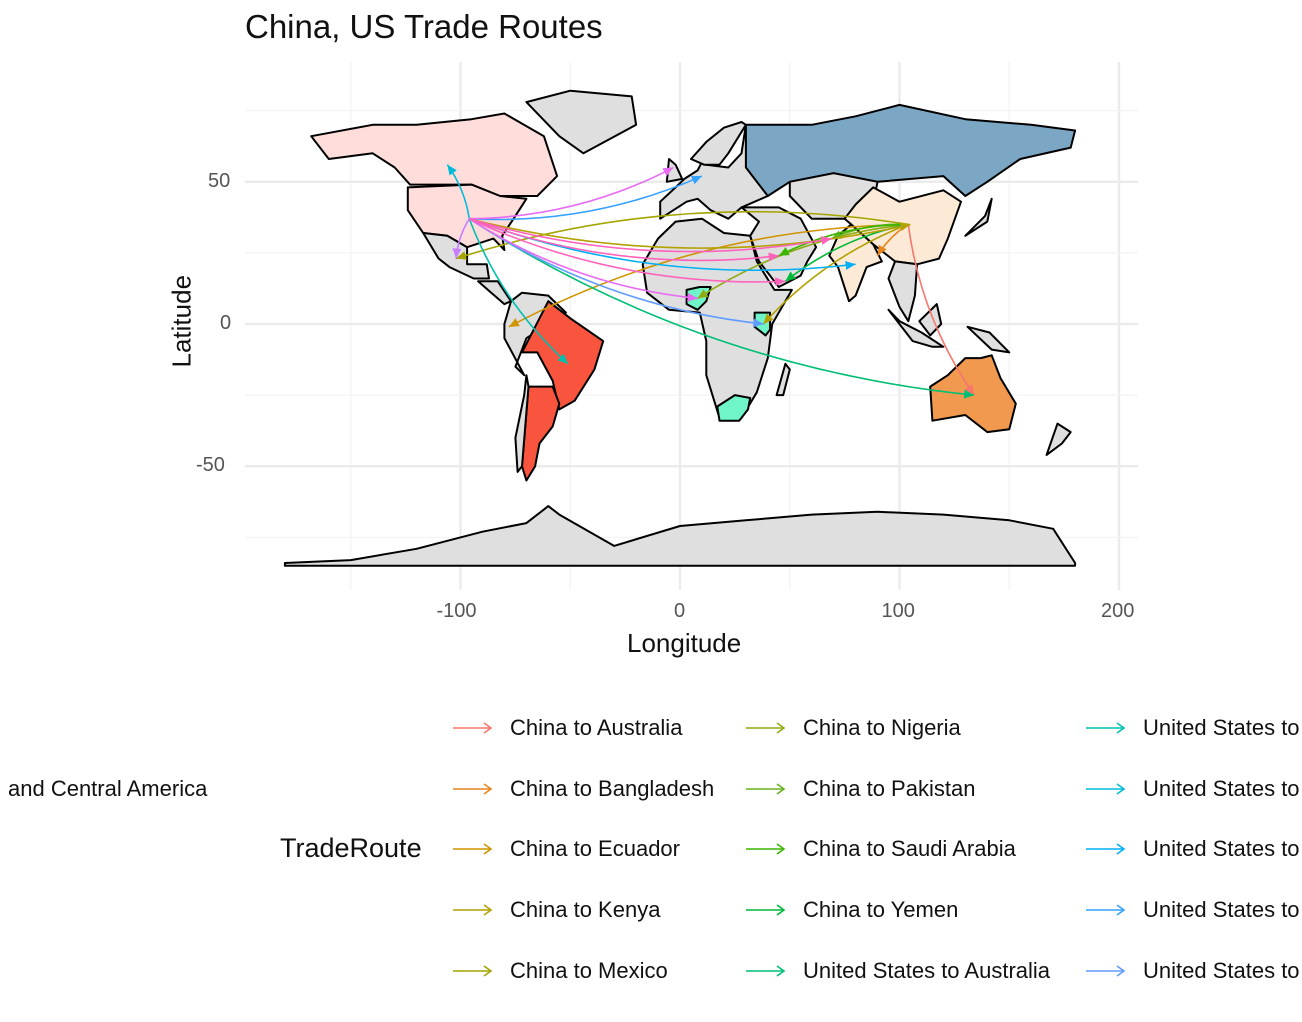  I want to click on legend-item: China to Pakistan, so click(860, 789).